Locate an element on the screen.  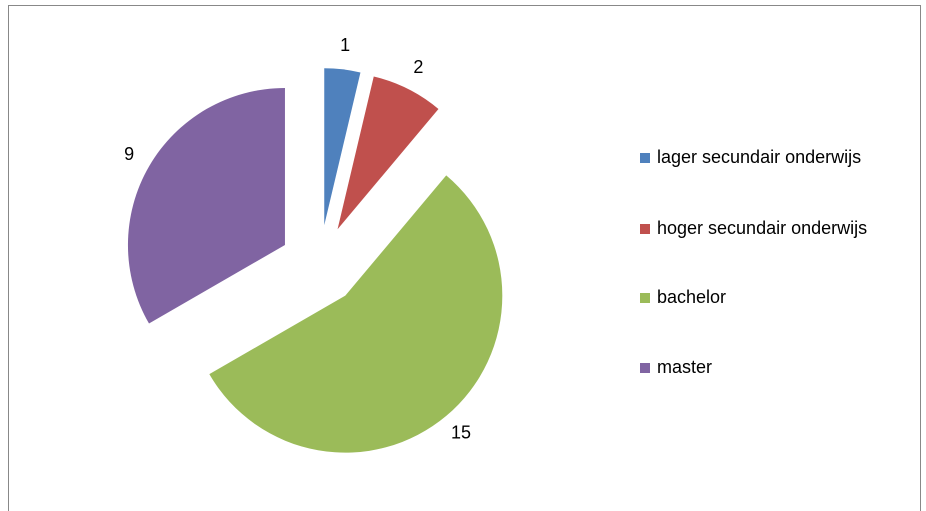
legend-label: hoger secundair onderwijs is located at coordinates (762, 228).